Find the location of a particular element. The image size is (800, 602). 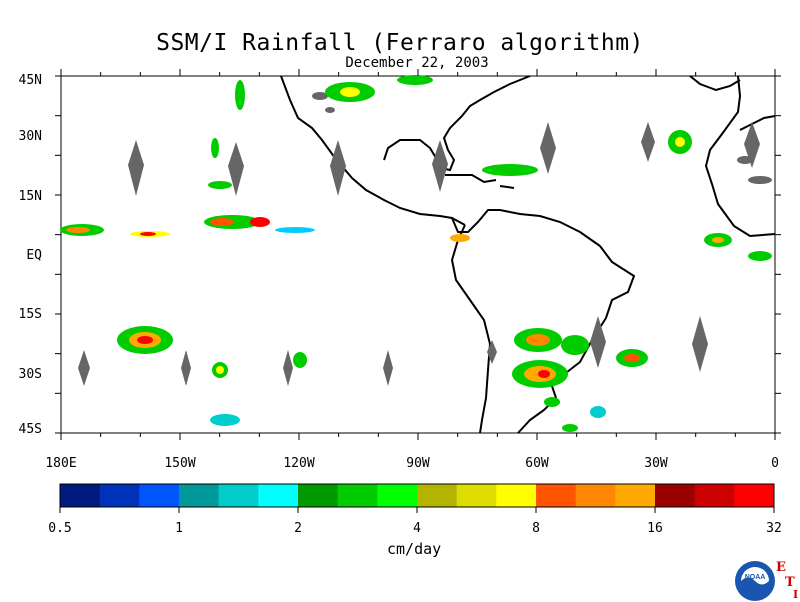

colorbar-tick-label: 0.5 is located at coordinates (60, 528).